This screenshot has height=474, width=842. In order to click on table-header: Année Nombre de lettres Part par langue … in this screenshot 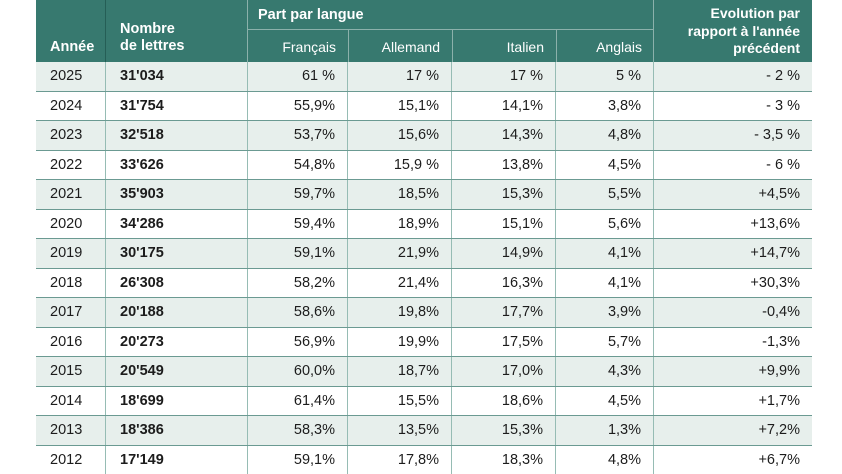, I will do `click(424, 31)`.